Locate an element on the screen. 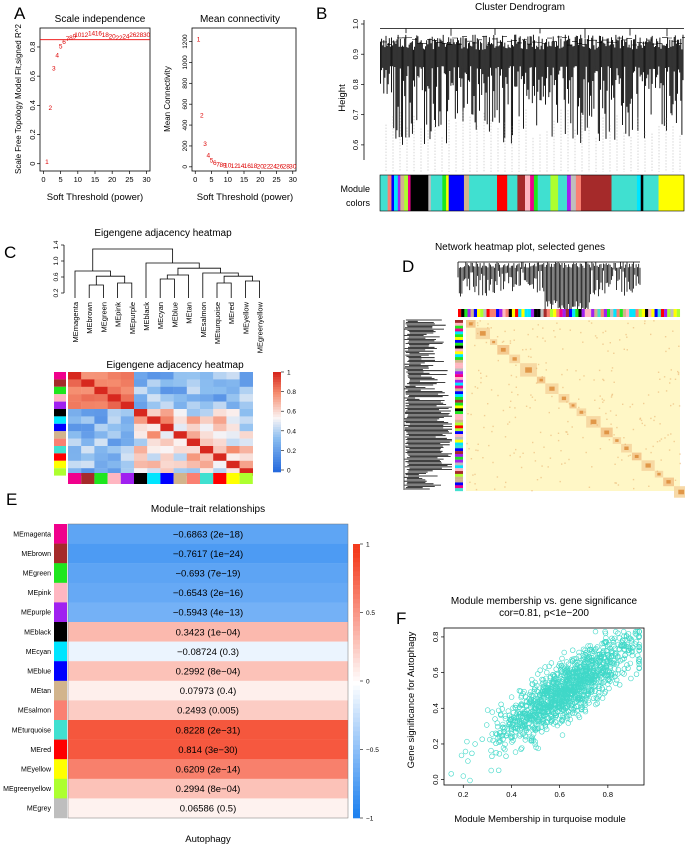  module-color-bar-frame is located at coordinates (532, 193).